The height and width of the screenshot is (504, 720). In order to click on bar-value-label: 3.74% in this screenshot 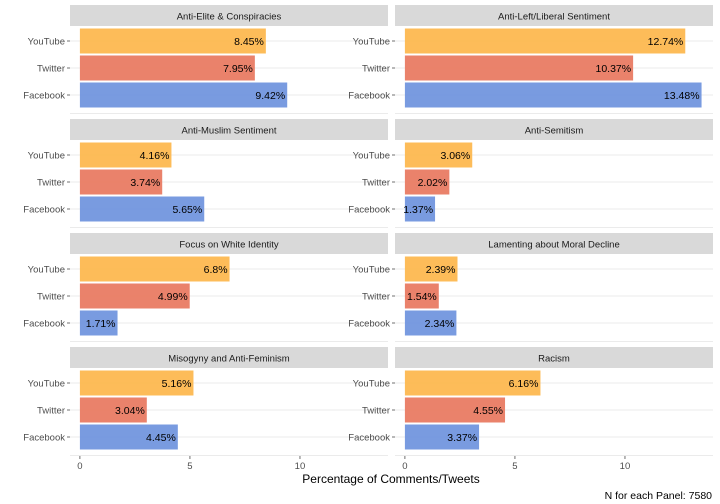, I will do `click(145, 183)`.